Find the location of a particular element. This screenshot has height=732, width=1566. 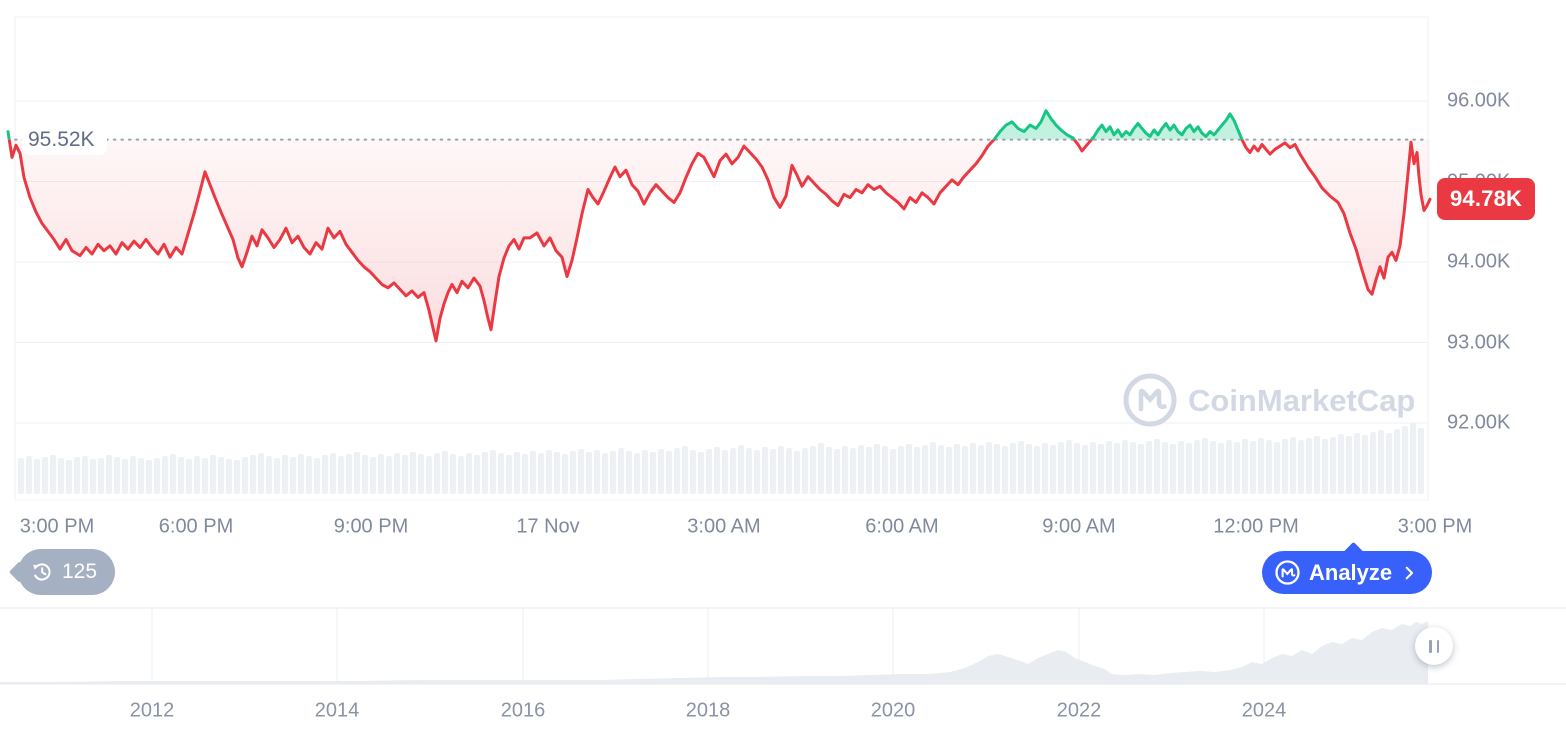

x-axis-label: 9:00 AM is located at coordinates (1079, 526).